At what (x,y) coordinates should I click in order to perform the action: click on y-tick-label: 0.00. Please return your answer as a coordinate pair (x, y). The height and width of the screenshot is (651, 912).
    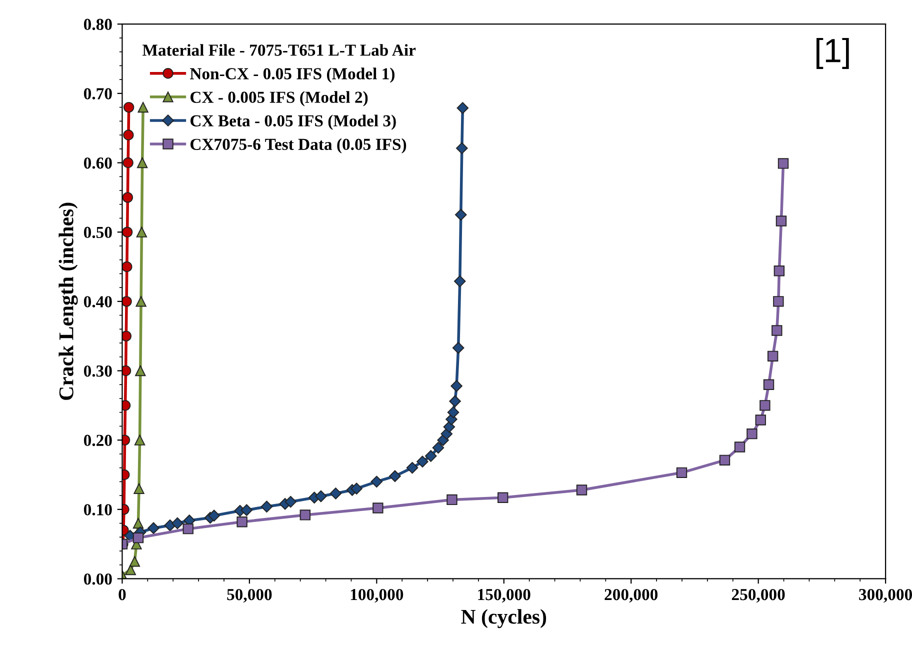
    Looking at the image, I should click on (98, 579).